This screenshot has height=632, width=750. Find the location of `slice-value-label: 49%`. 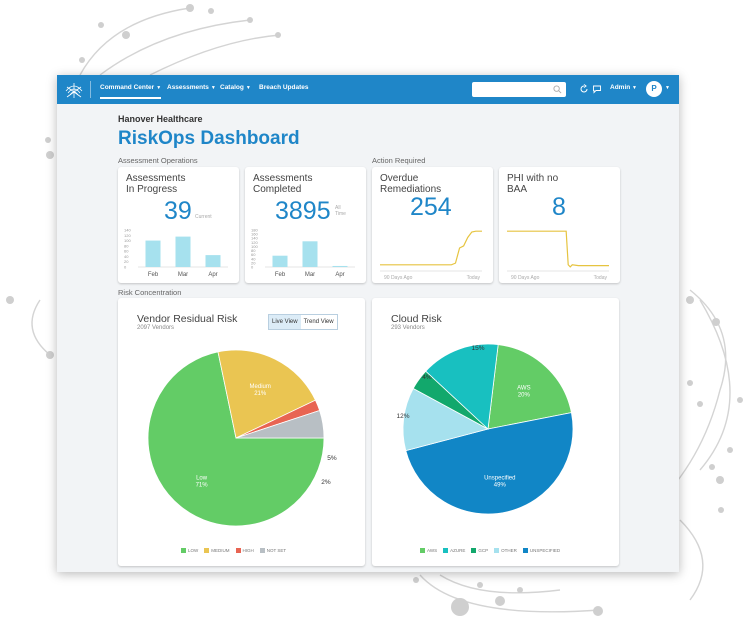

slice-value-label: 49% is located at coordinates (500, 485).